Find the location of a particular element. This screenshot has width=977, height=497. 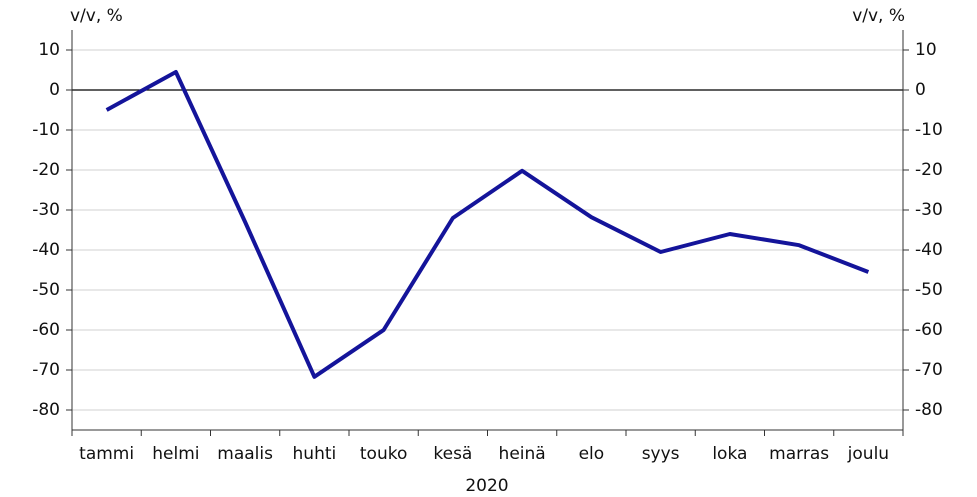

y2-tick-label: -10 is located at coordinates (929, 130).